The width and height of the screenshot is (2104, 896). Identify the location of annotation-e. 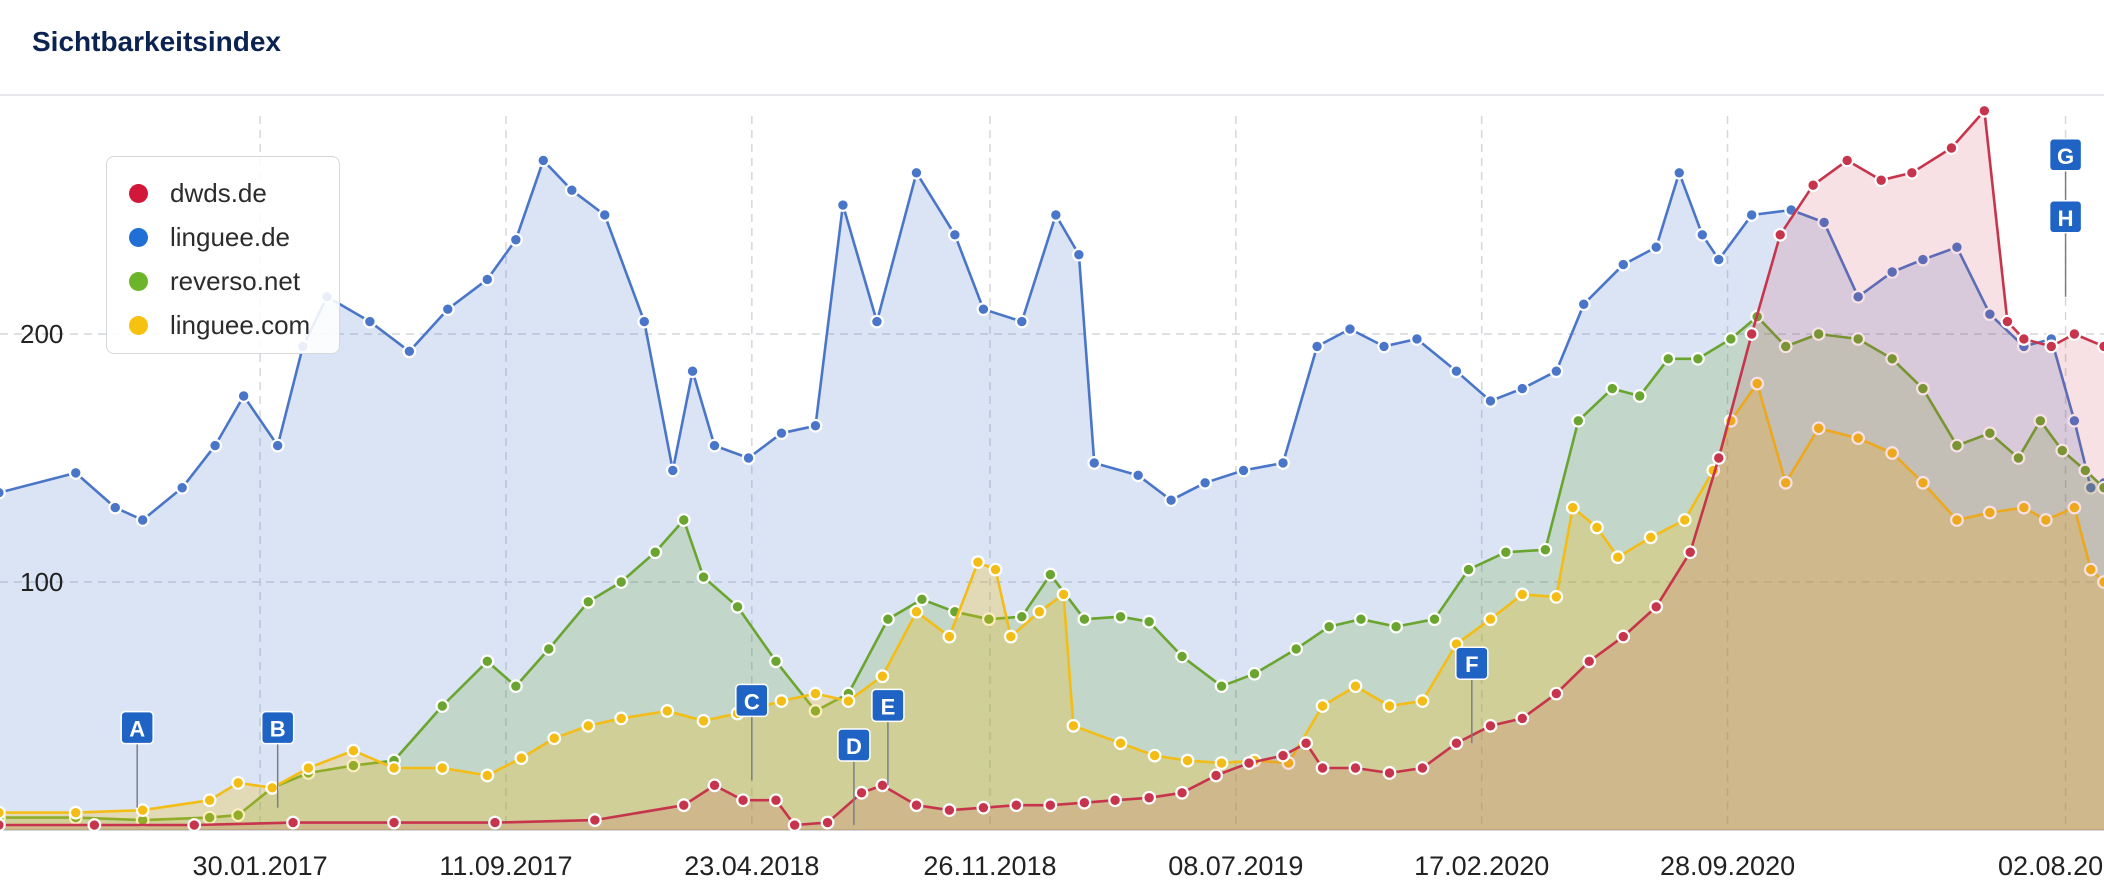
(888, 705).